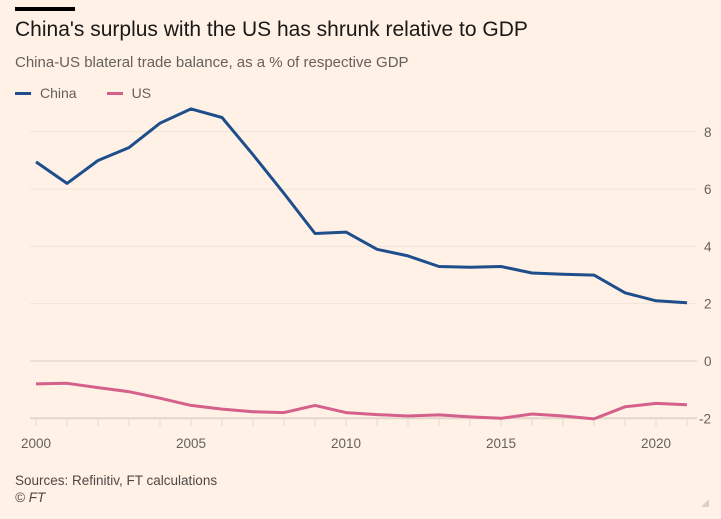  What do you see at coordinates (45, 9) in the screenshot?
I see `brand-bar` at bounding box center [45, 9].